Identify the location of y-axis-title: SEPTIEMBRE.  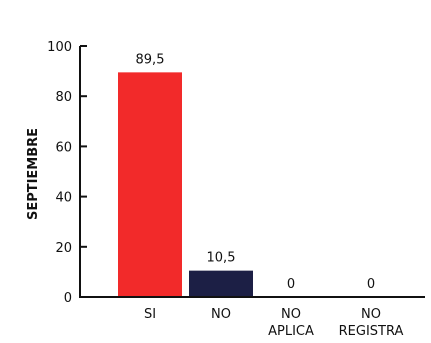
(33, 174).